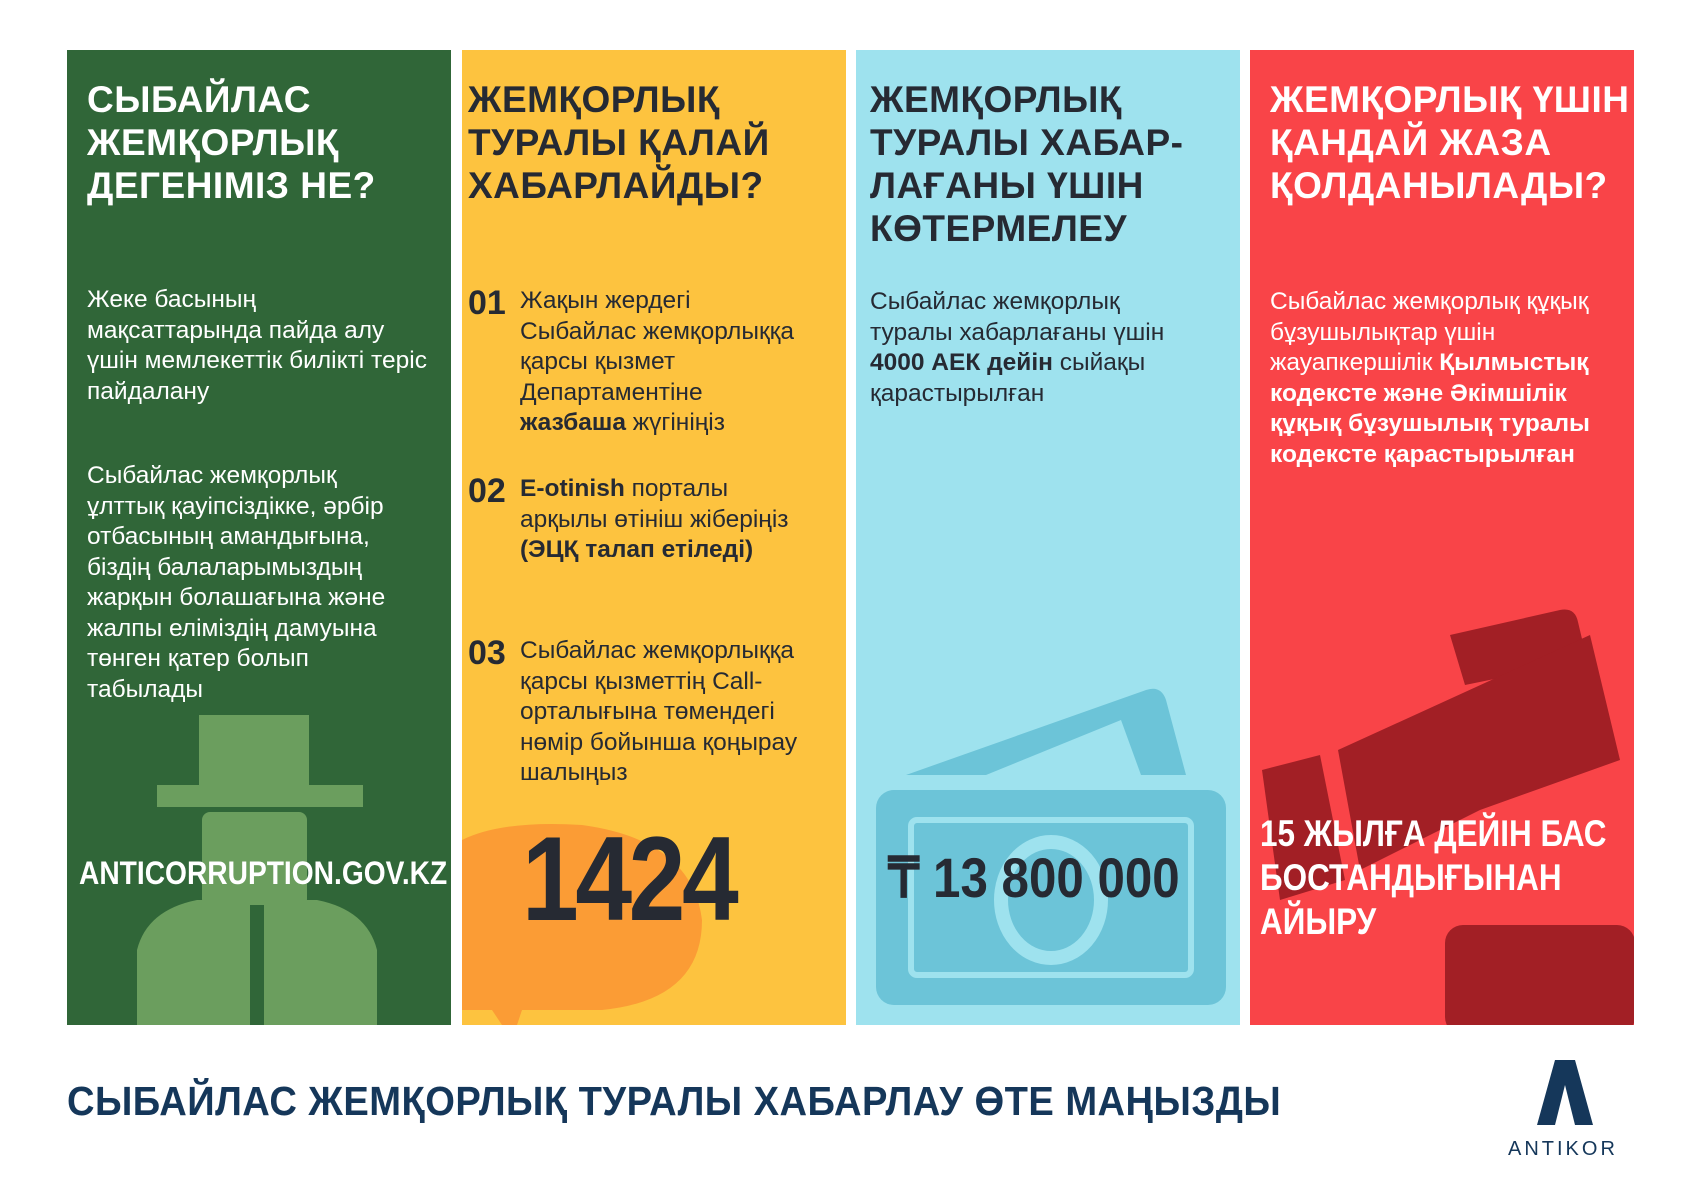 Image resolution: width=1683 pixels, height=1190 pixels. What do you see at coordinates (675, 422) in the screenshot?
I see `step-text-after: жүгініңіз` at bounding box center [675, 422].